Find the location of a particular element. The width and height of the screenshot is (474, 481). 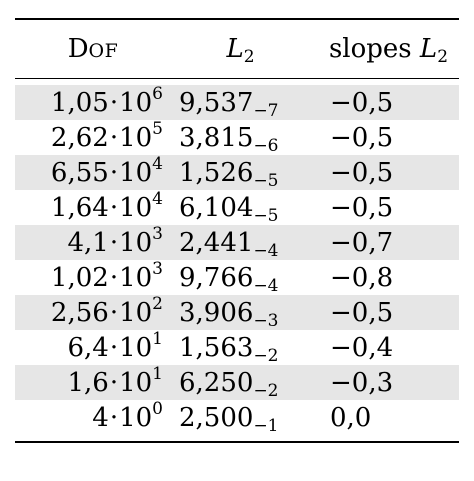

bottom-rule is located at coordinates (237, 442).